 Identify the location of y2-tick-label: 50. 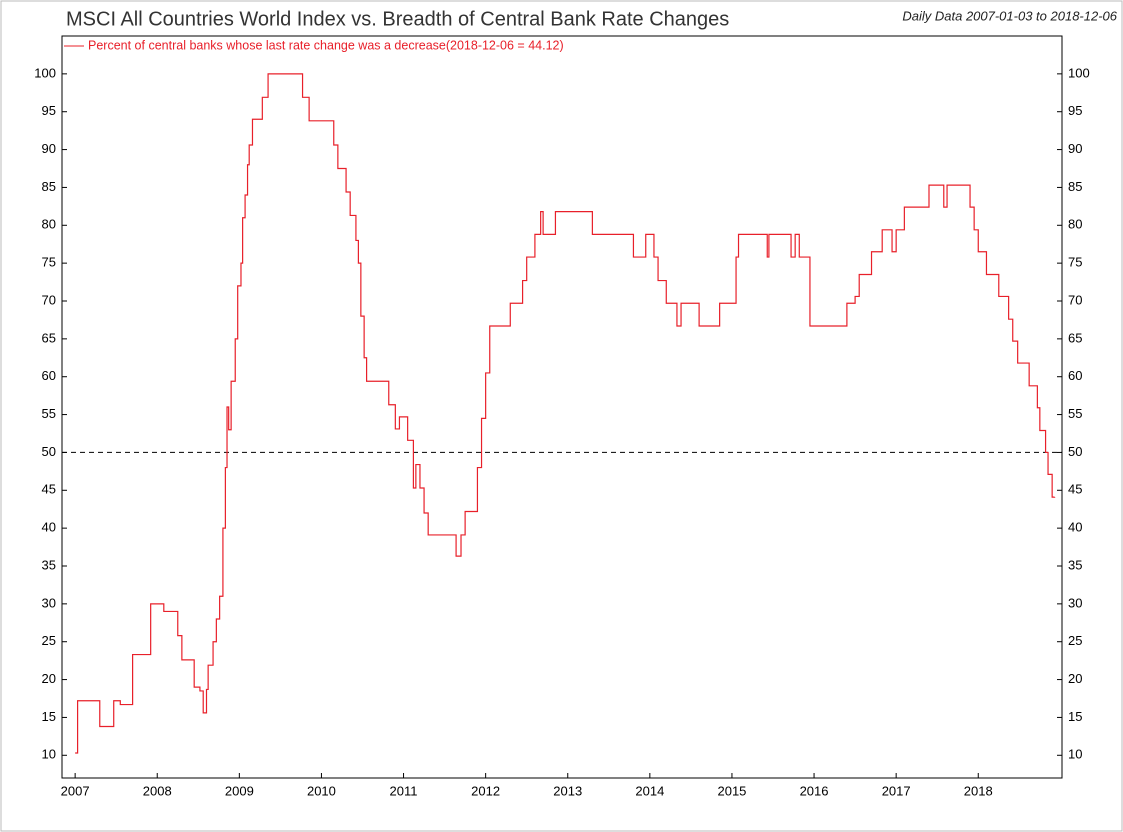
(1075, 451).